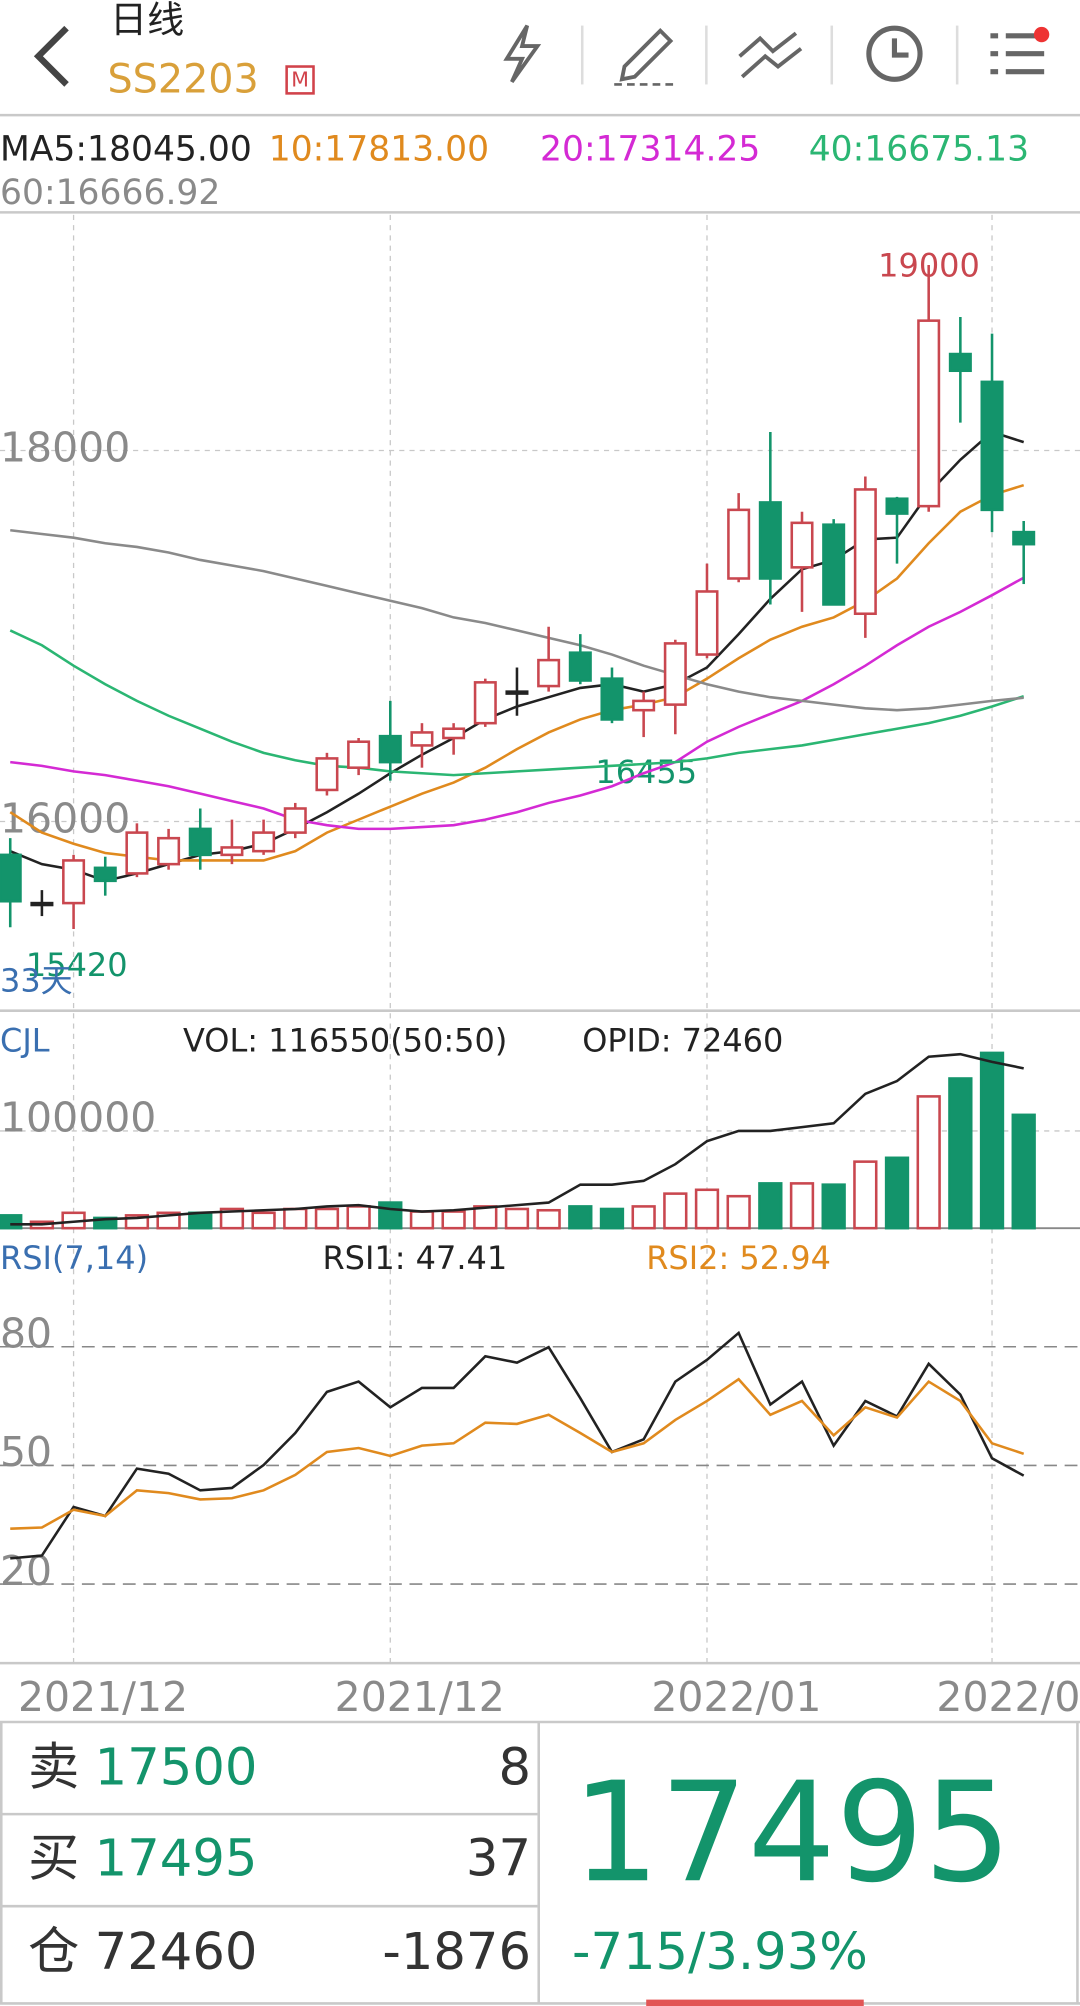 This screenshot has height=2006, width=1080. What do you see at coordinates (147, 20) in the screenshot?
I see `page-title: 日线` at bounding box center [147, 20].